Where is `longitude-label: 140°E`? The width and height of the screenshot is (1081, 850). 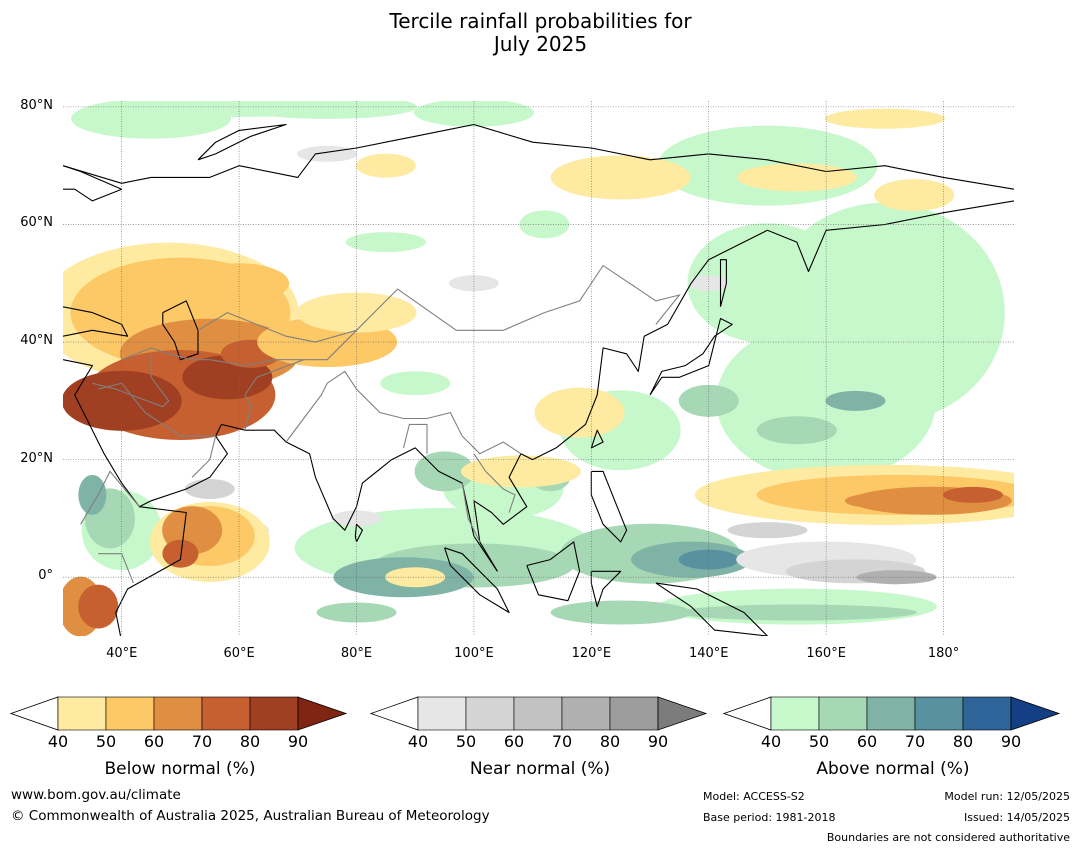 longitude-label: 140°E is located at coordinates (708, 653).